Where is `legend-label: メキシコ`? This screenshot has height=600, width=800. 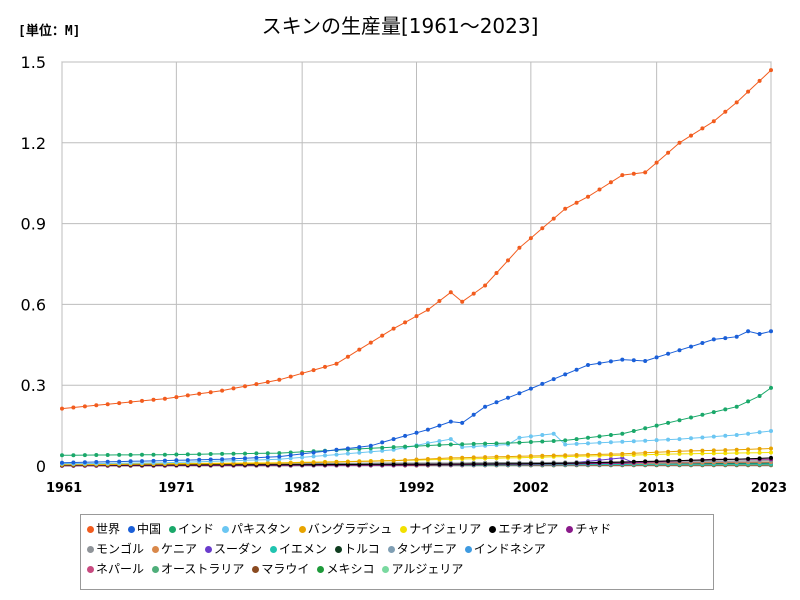
legend-label: メキシコ is located at coordinates (350, 569).